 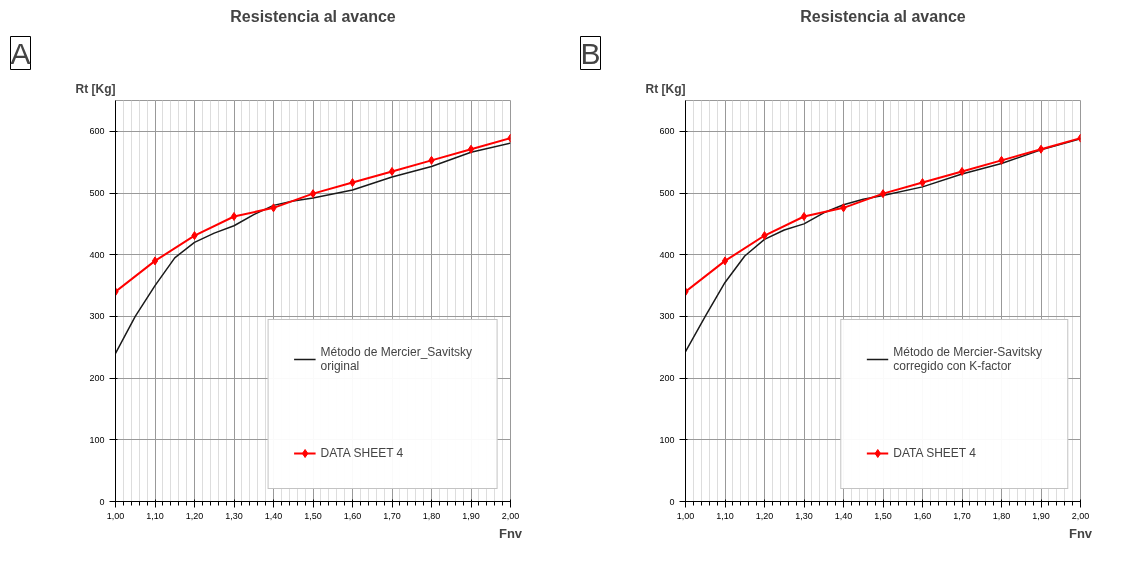 What do you see at coordinates (396, 359) in the screenshot?
I see `legend-label: Método de Mercier_Savitsky original` at bounding box center [396, 359].